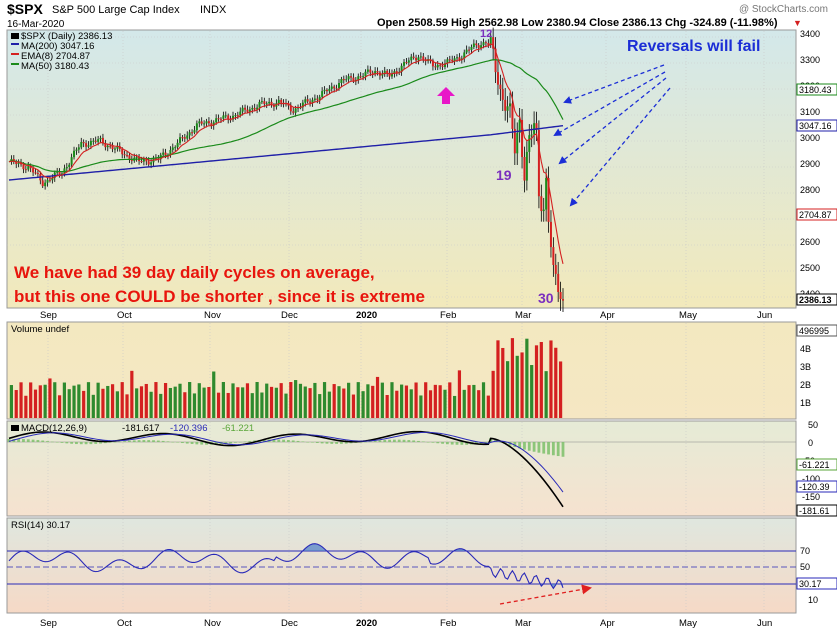 The image size is (837, 637). What do you see at coordinates (805, 567) in the screenshot?
I see `rsi-tick: 50` at bounding box center [805, 567].